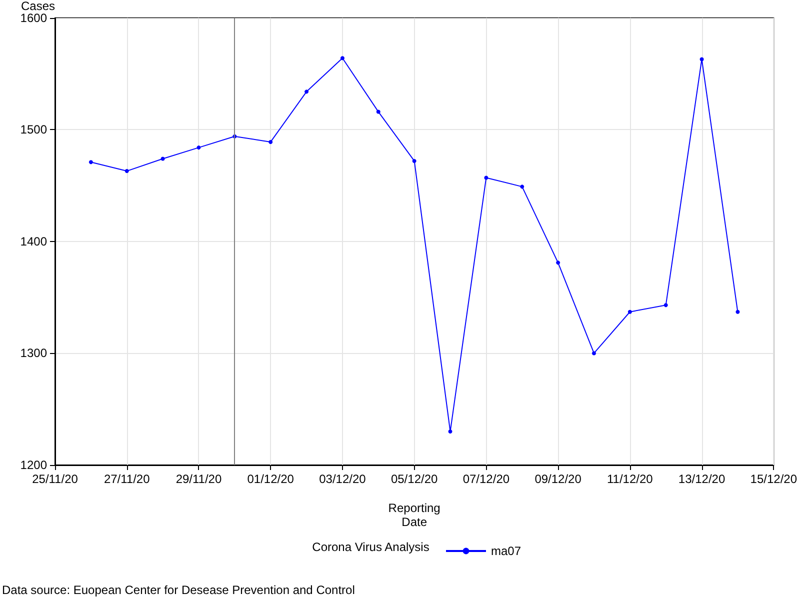 This screenshot has height=600, width=800. Describe the element at coordinates (34, 353) in the screenshot. I see `y-tick-label: 1300` at that location.